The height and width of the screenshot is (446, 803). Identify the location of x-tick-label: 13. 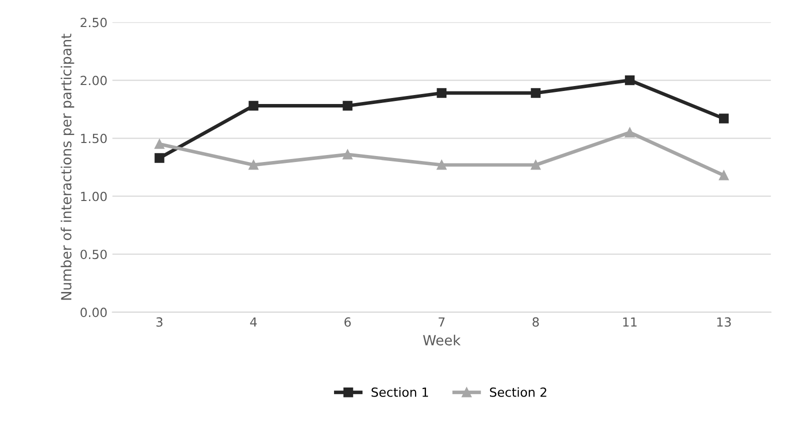
(724, 322).